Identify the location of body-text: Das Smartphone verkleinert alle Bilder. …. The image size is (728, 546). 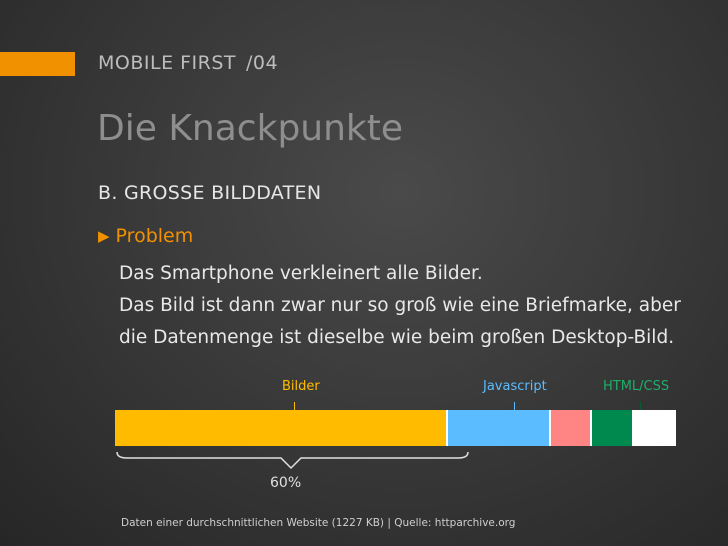
(400, 306).